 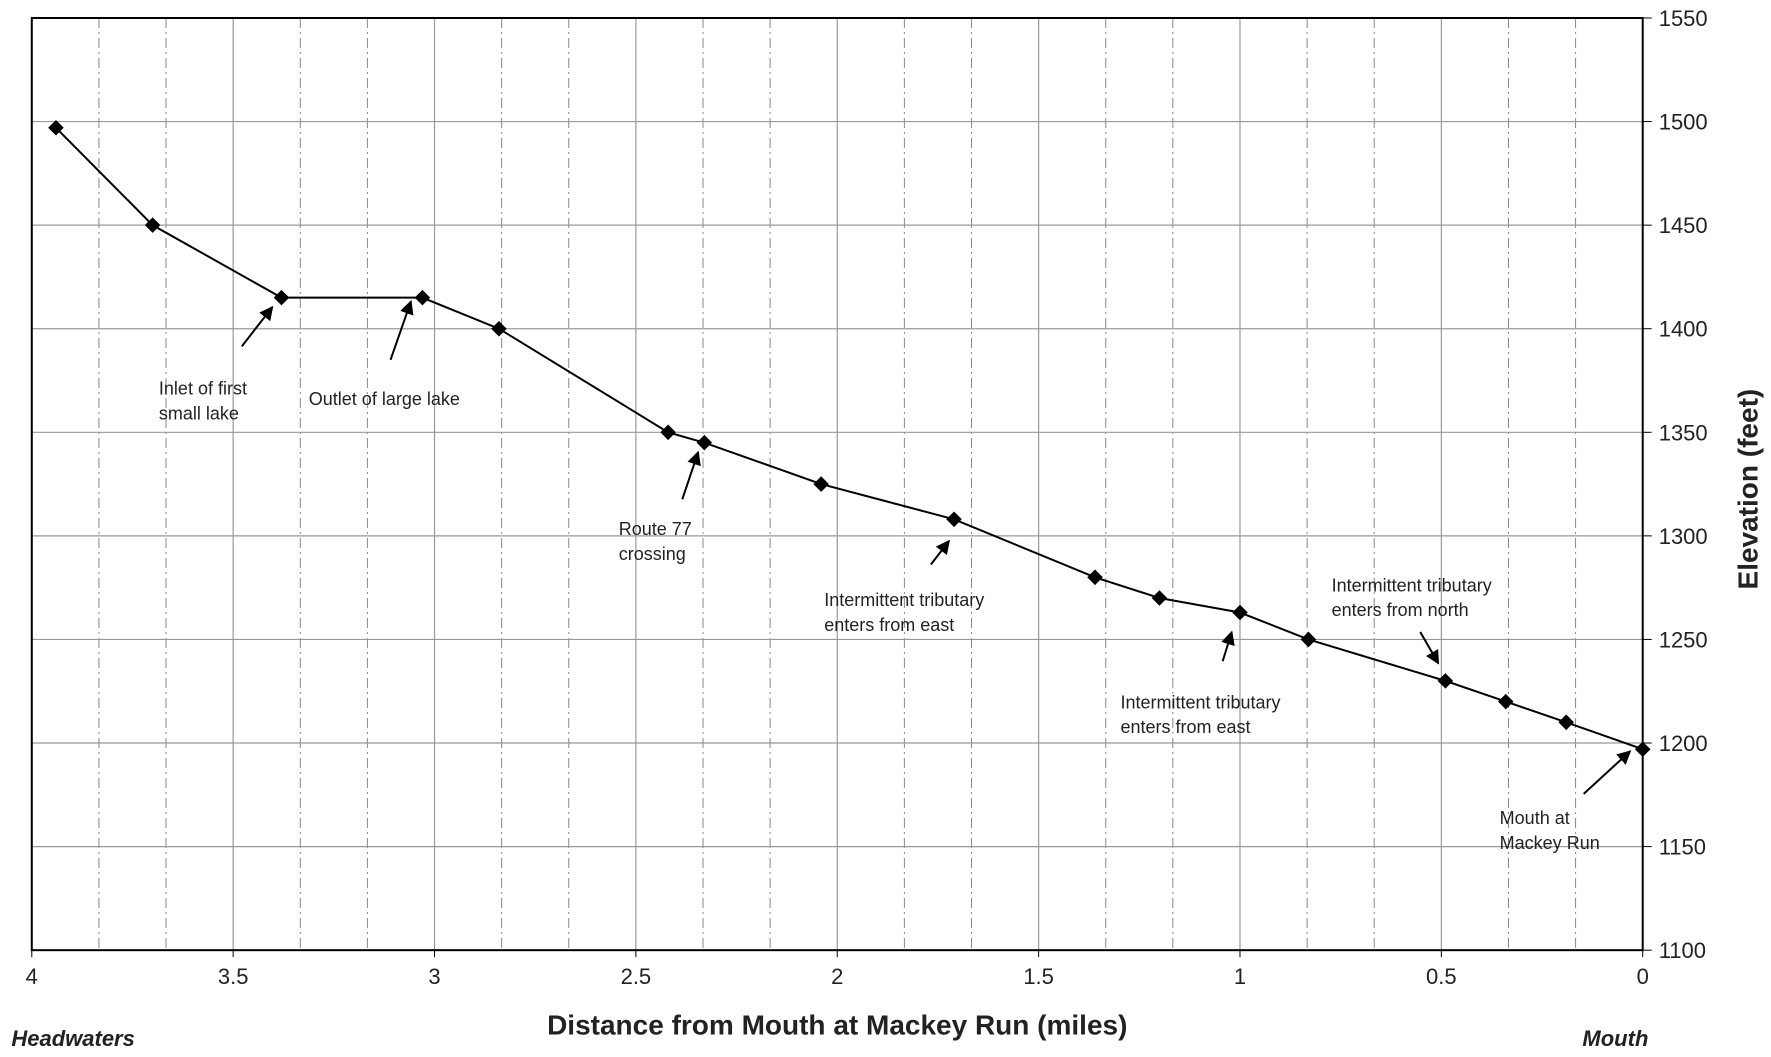 What do you see at coordinates (384, 399) in the screenshot?
I see `annotation: Outlet of large lake` at bounding box center [384, 399].